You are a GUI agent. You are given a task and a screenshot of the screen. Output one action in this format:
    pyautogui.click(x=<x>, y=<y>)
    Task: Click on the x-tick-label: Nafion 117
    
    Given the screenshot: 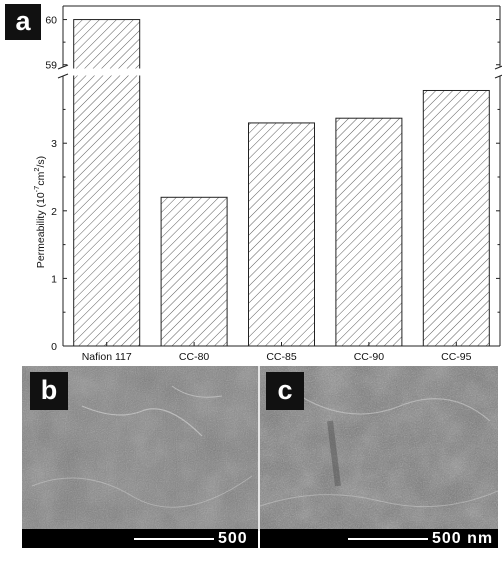 What is the action you would take?
    pyautogui.click(x=107, y=357)
    